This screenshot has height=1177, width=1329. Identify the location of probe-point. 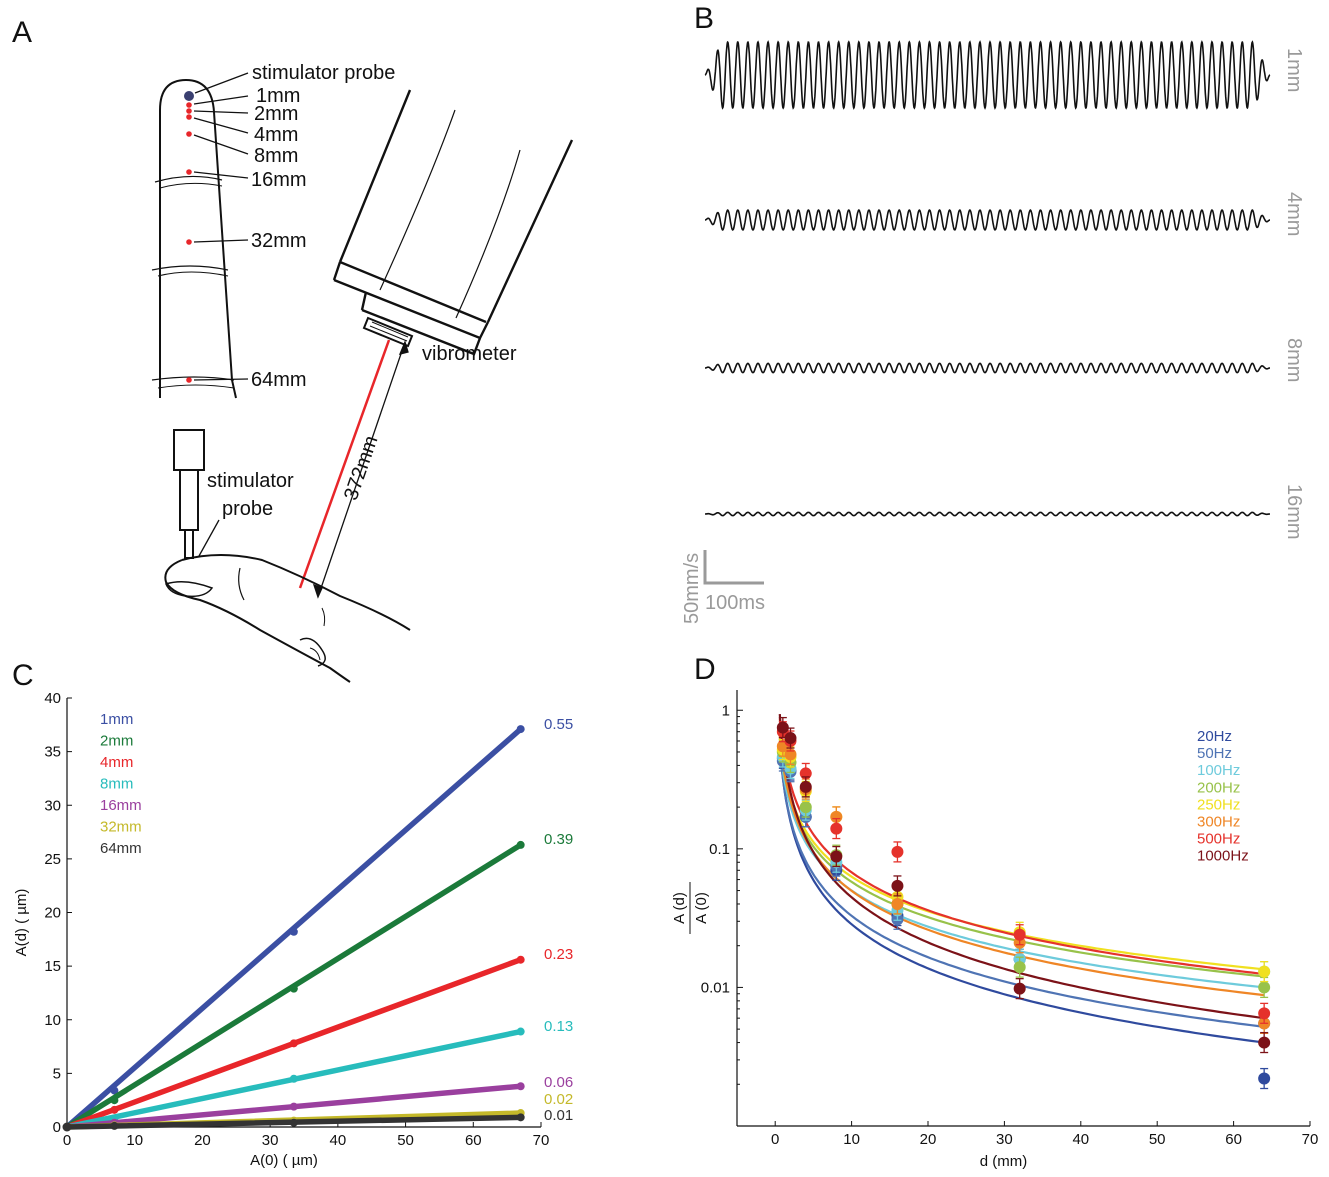
(189, 96).